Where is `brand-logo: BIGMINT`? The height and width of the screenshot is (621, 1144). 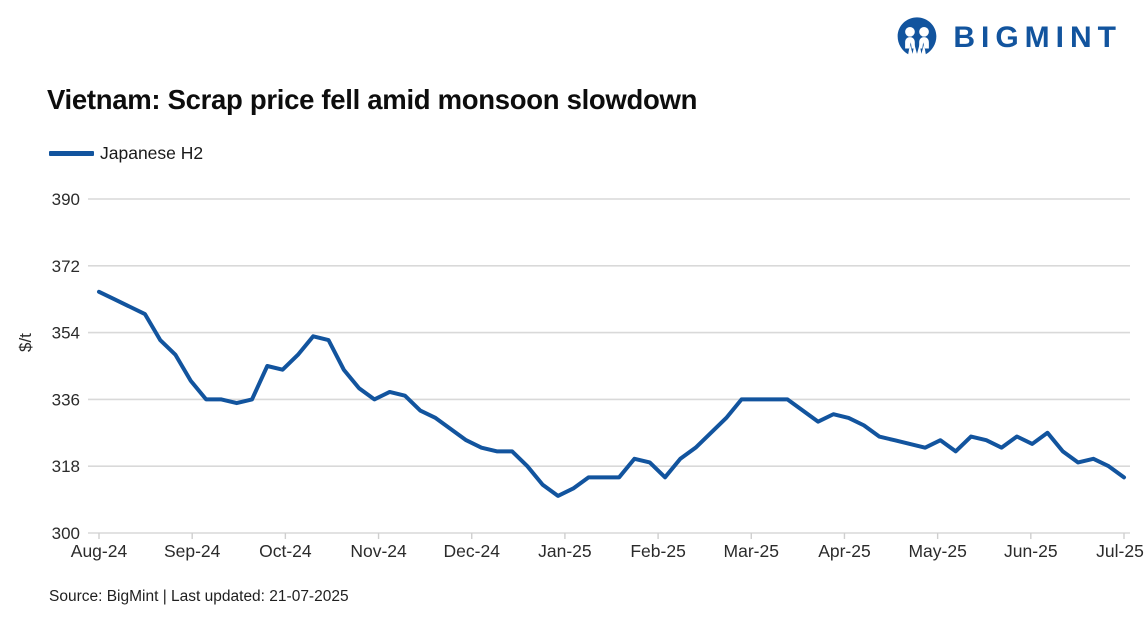 brand-logo: BIGMINT is located at coordinates (1008, 38).